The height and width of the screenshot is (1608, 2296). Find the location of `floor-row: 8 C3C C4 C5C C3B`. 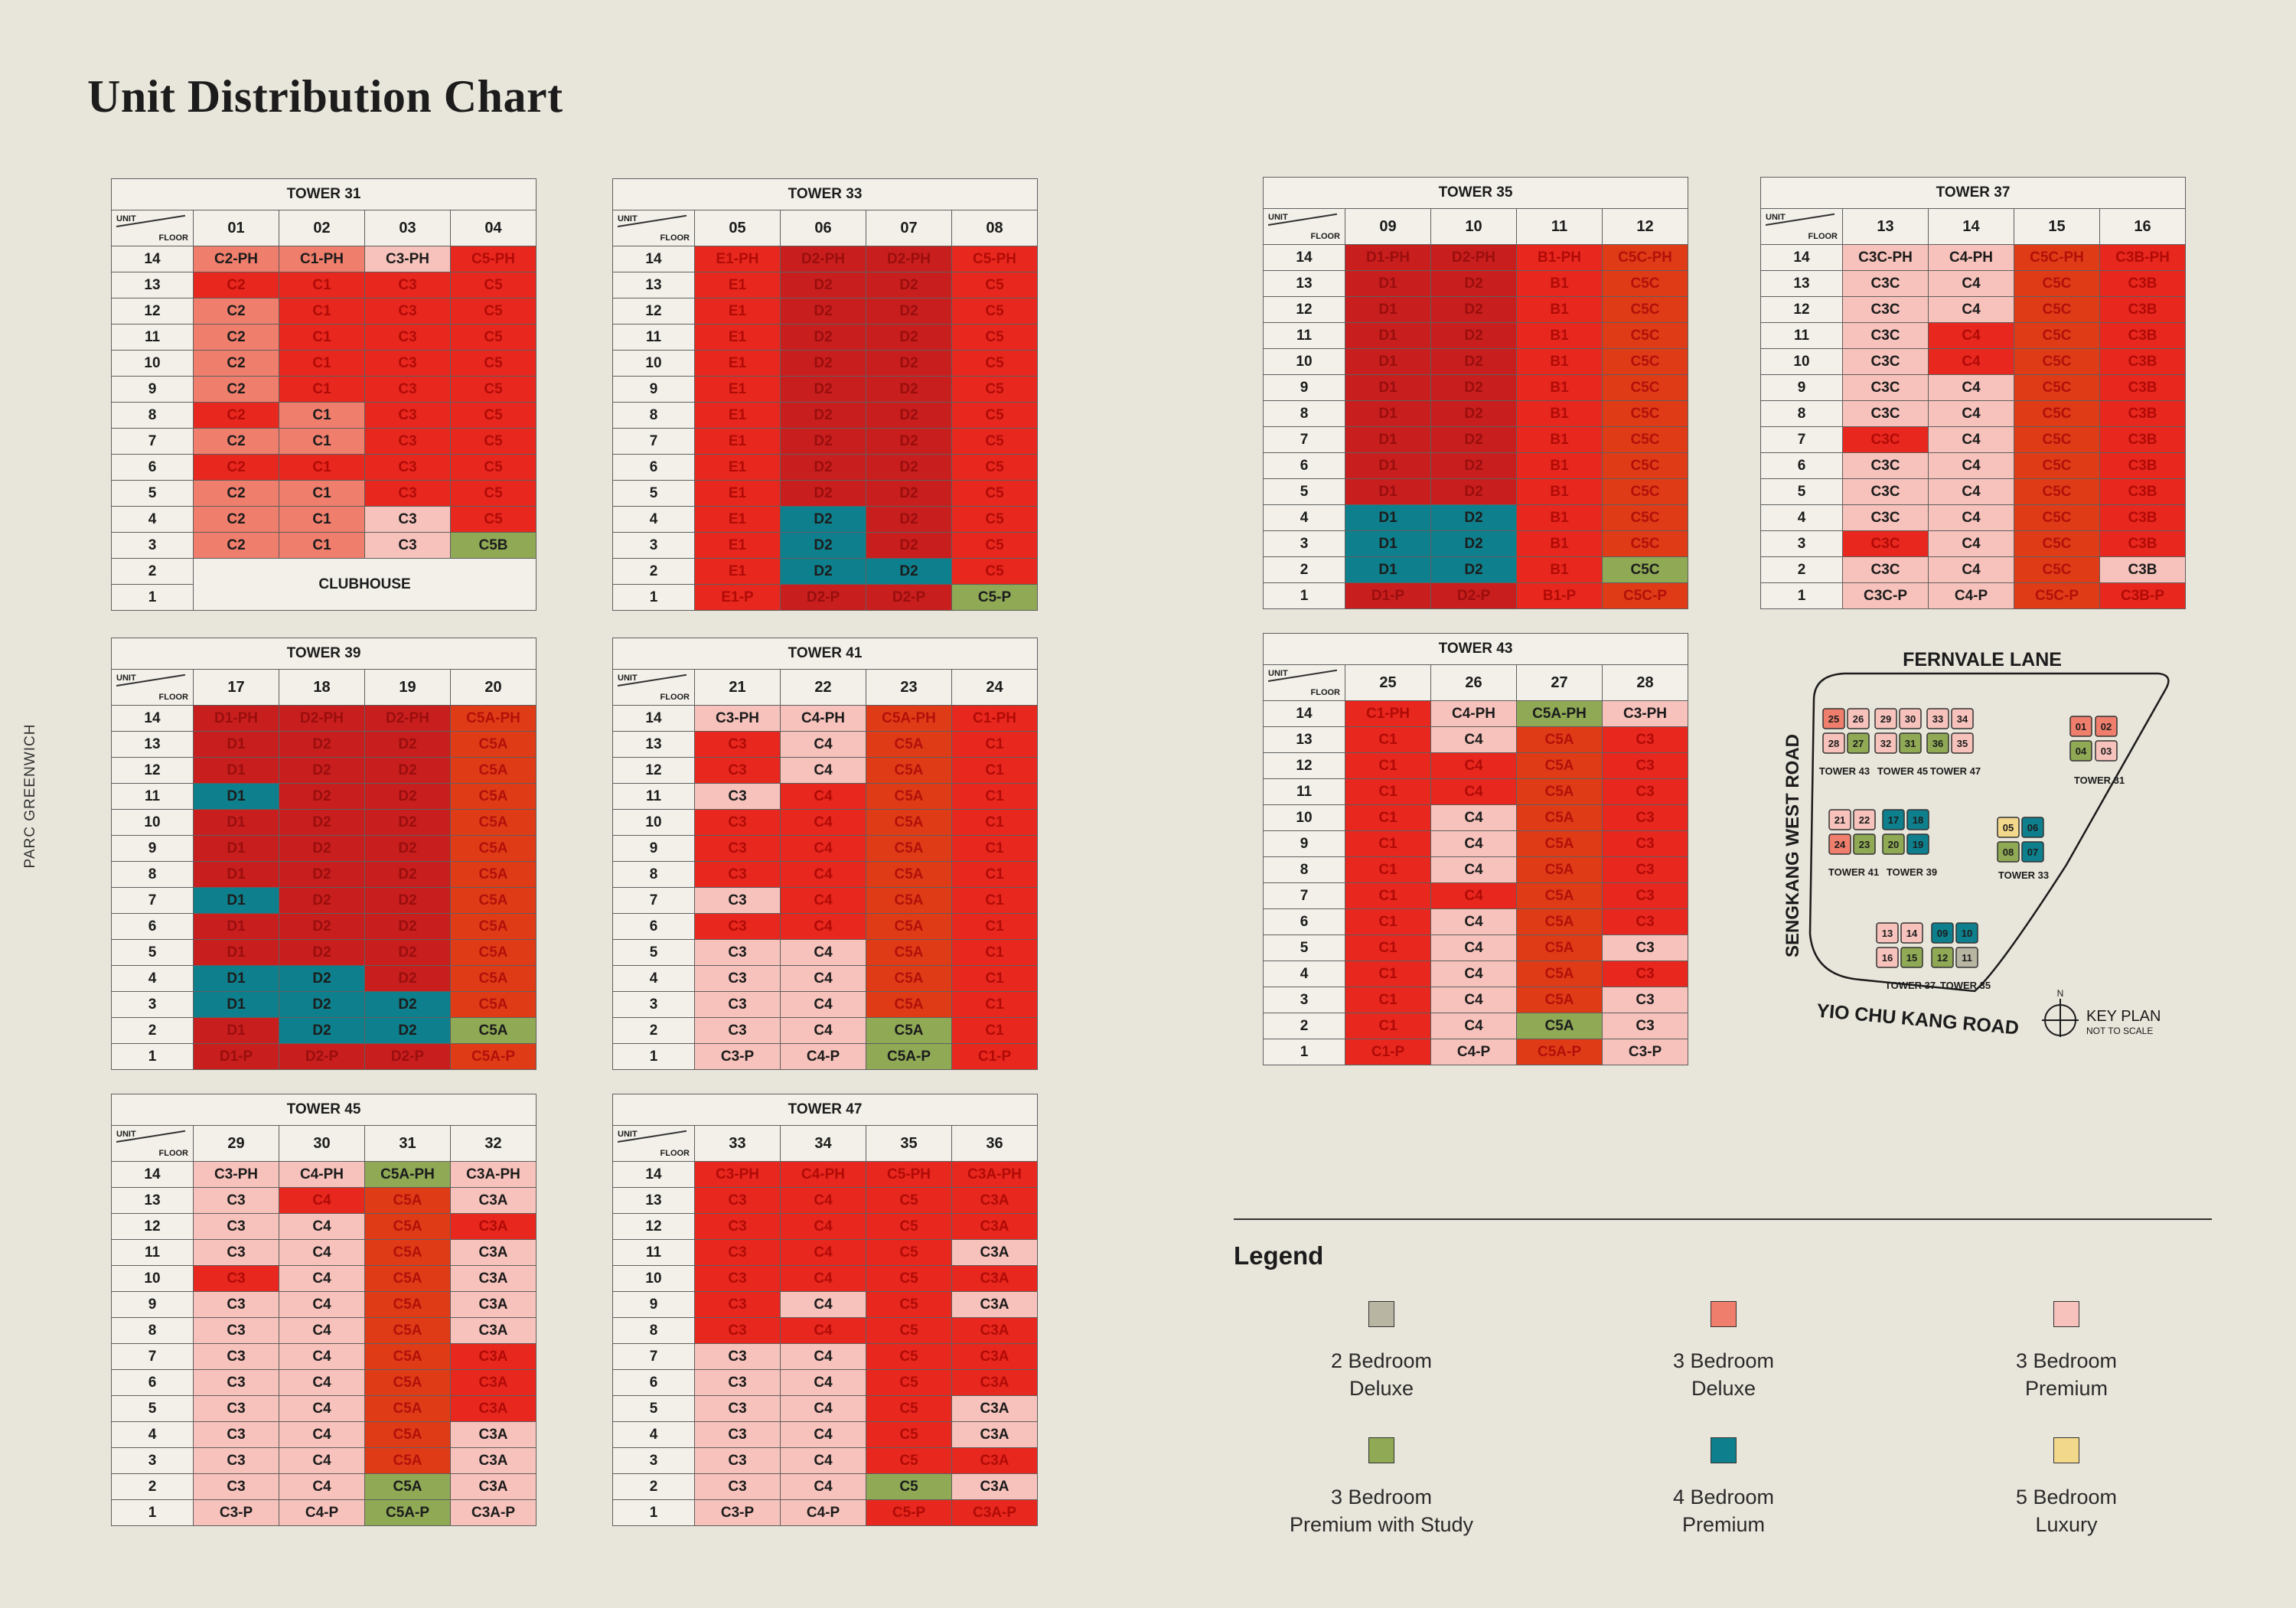

floor-row: 8 C3C C4 C5C C3B is located at coordinates (1973, 413).